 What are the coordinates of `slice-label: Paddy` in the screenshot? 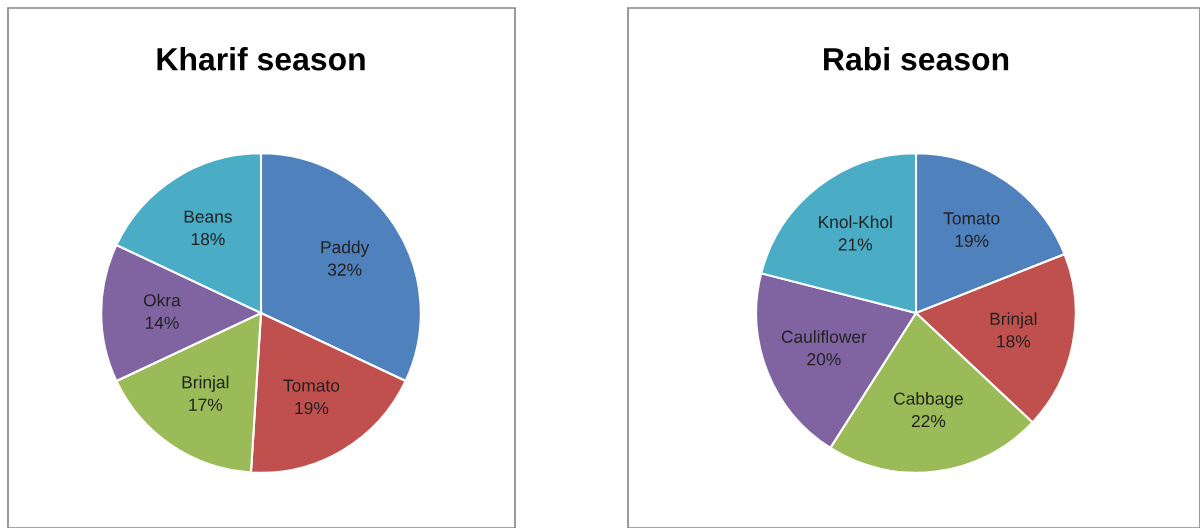 It's located at (345, 248).